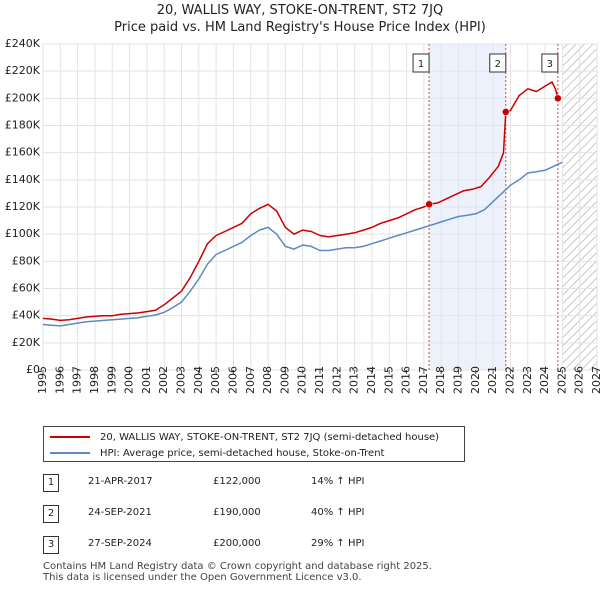  Describe the element at coordinates (237, 543) in the screenshot. I see `transaction-price: £200,000` at that location.